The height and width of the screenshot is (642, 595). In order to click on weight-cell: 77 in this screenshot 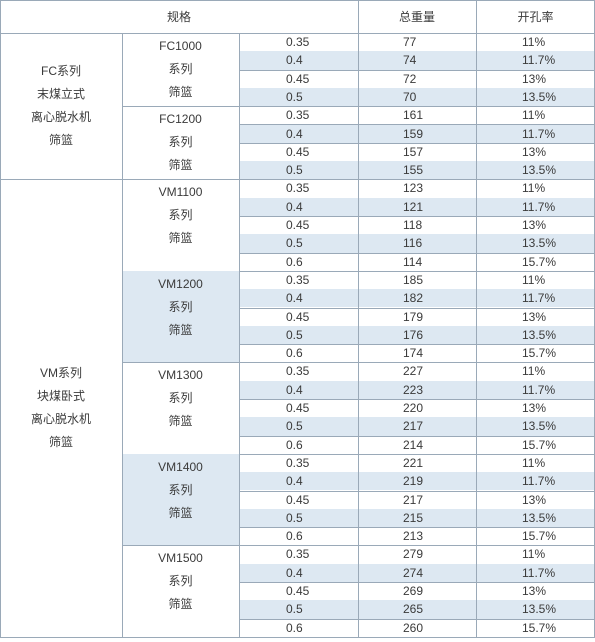, I will do `click(410, 42)`.